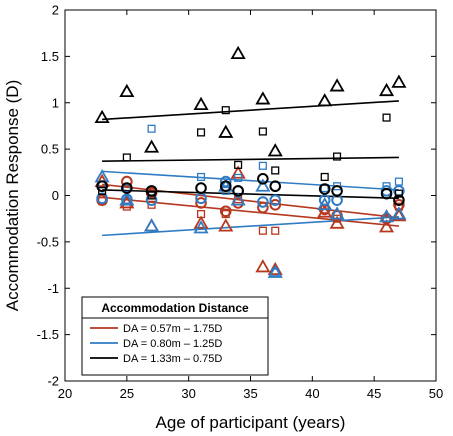 Image resolution: width=453 pixels, height=436 pixels. I want to click on y-tick-label: 2, so click(55, 10).